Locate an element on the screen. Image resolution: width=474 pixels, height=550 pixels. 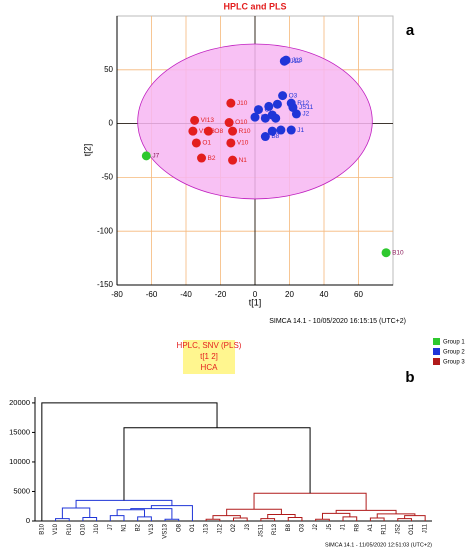
leaf-label: O10 is located at coordinates (83, 529).